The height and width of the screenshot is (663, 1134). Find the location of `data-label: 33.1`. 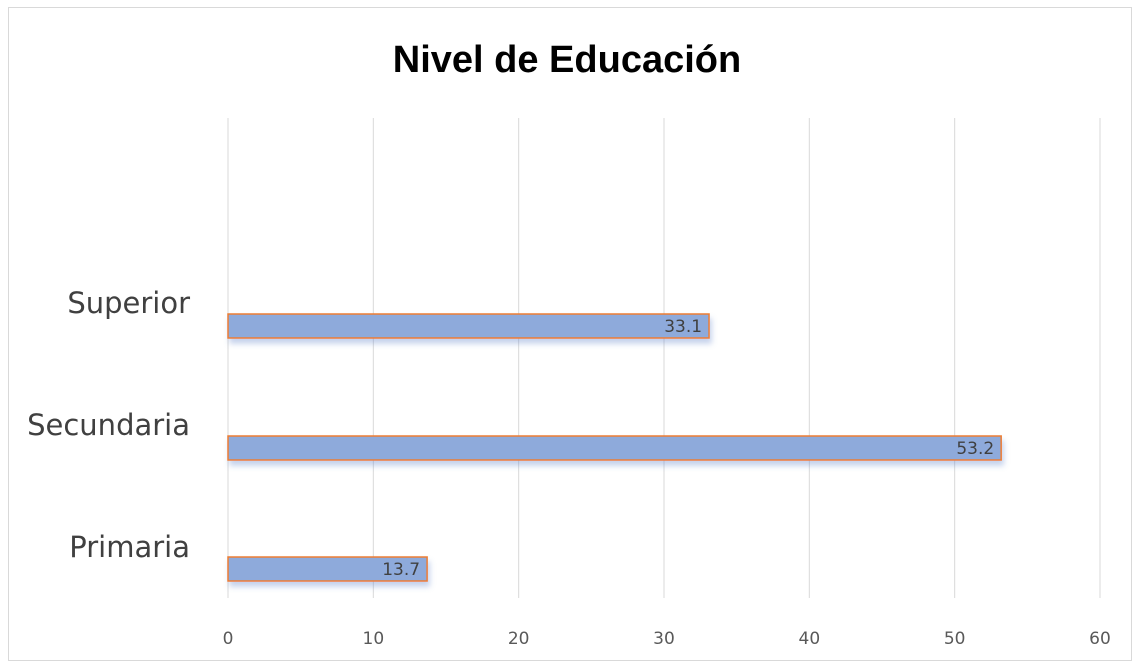

data-label: 33.1 is located at coordinates (683, 327).